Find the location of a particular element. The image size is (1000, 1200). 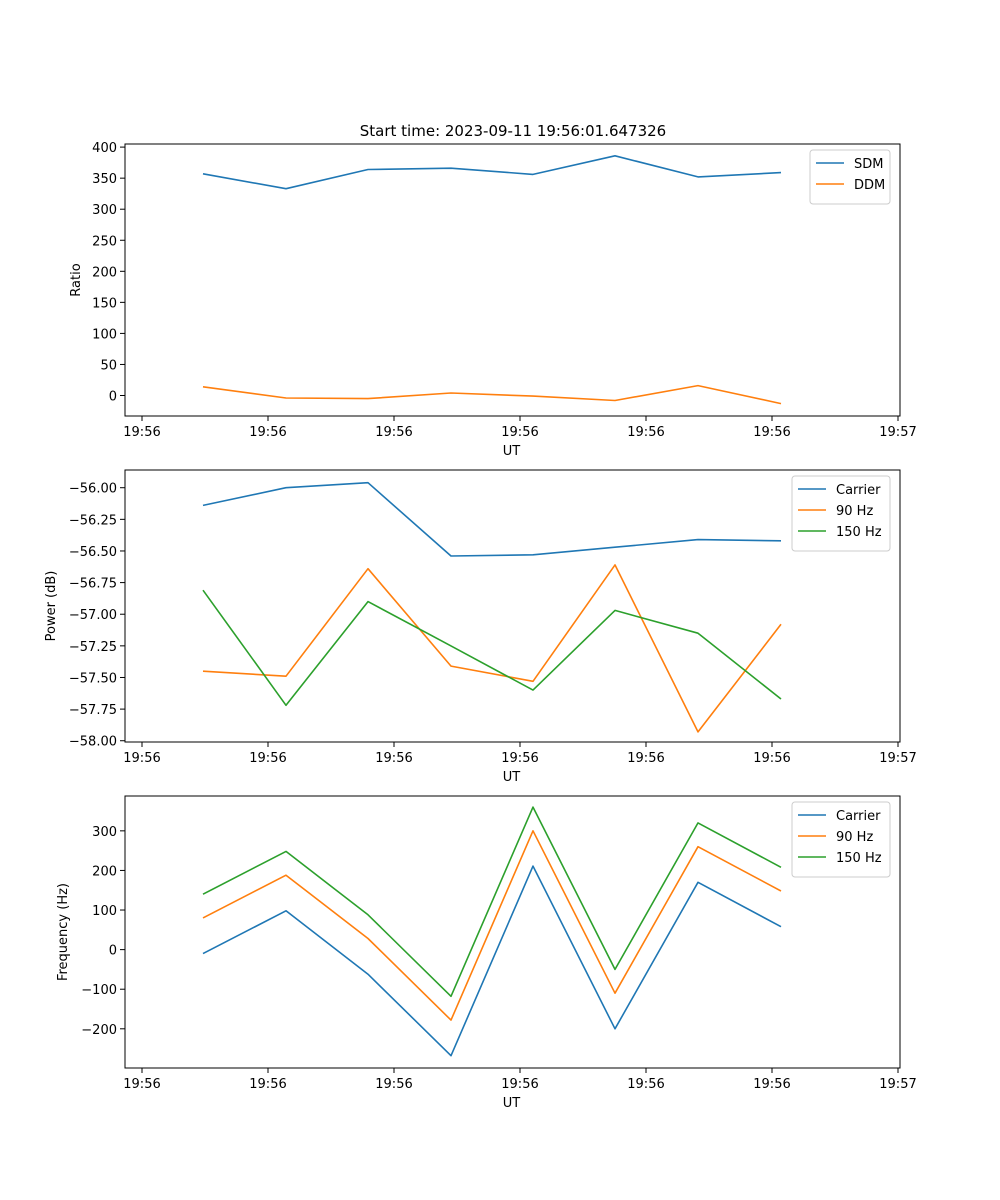

series-line-sdm is located at coordinates (492, 172).